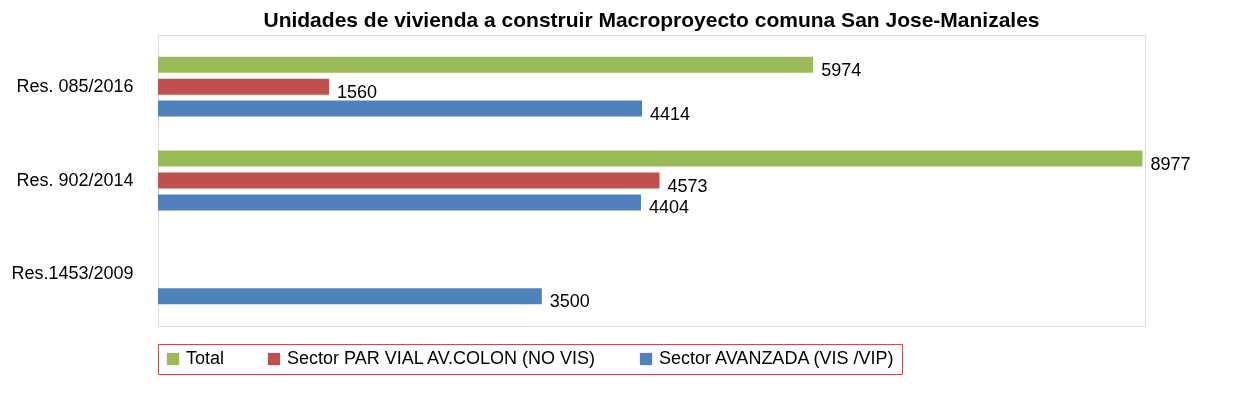 This screenshot has width=1236, height=401. Describe the element at coordinates (441, 358) in the screenshot. I see `legend-label: Sector PAR VIAL AV.COLON (NO VIS)` at that location.